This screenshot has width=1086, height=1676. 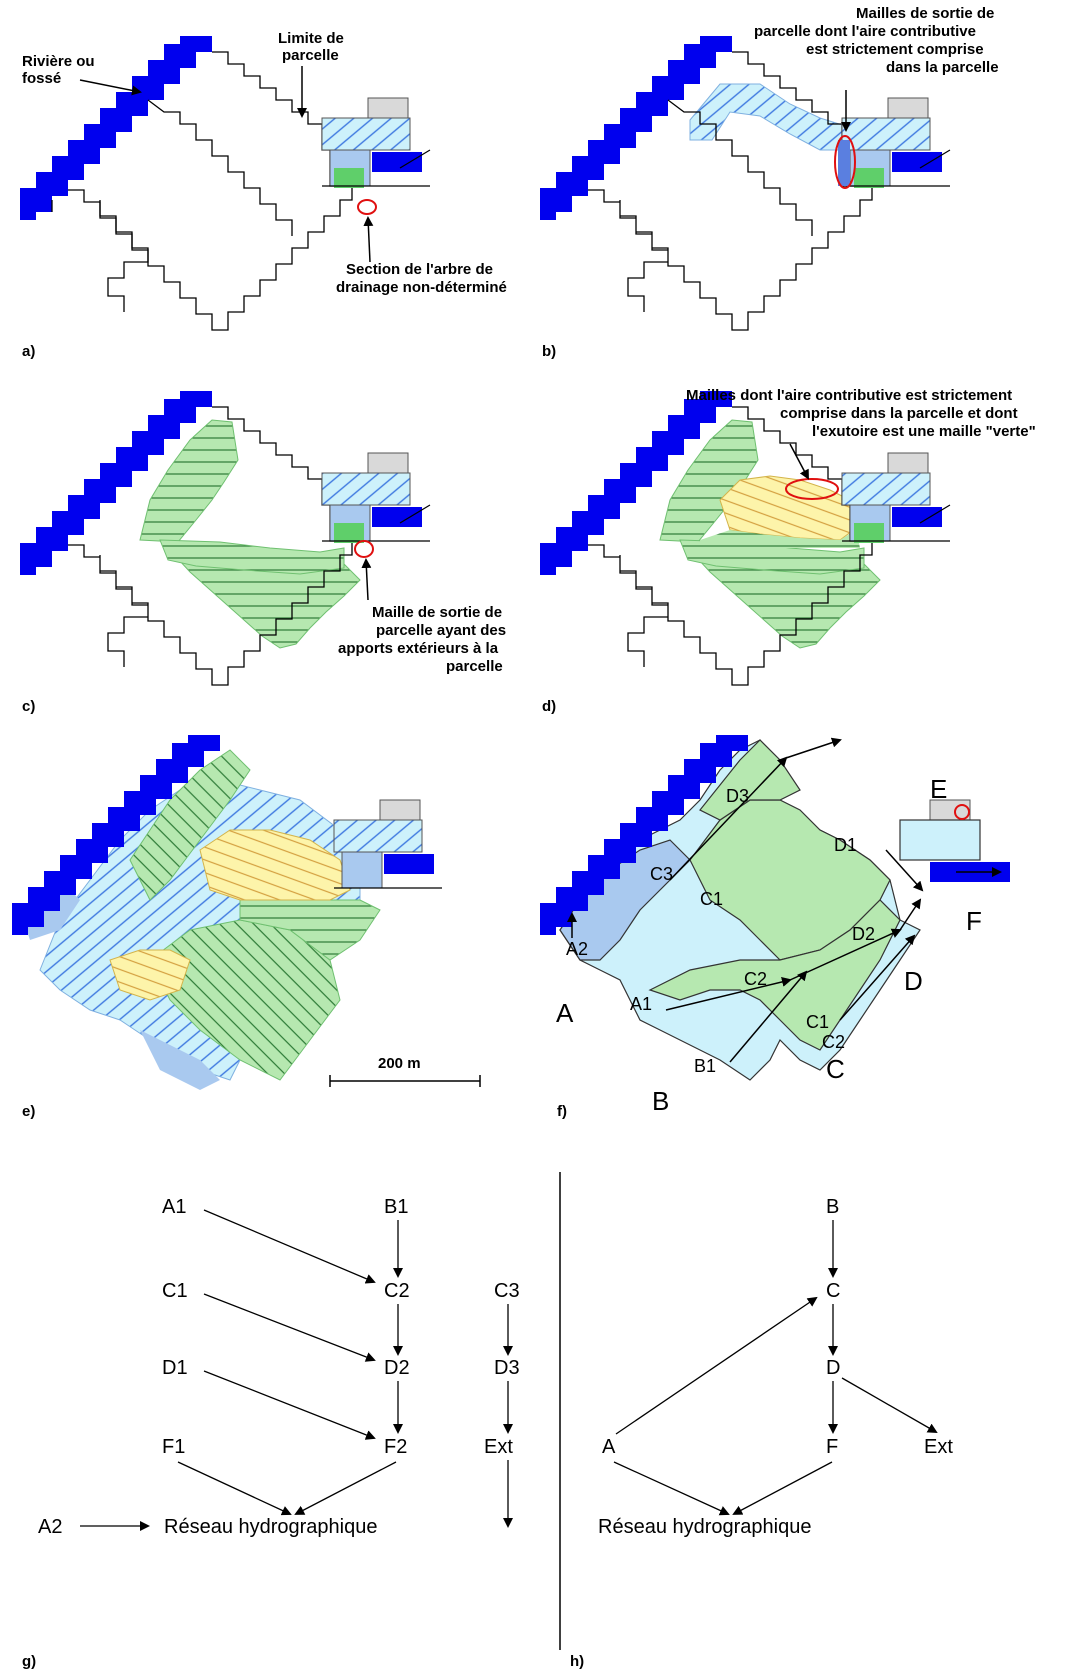 I want to click on green-band-c, so click(x=252, y=557).